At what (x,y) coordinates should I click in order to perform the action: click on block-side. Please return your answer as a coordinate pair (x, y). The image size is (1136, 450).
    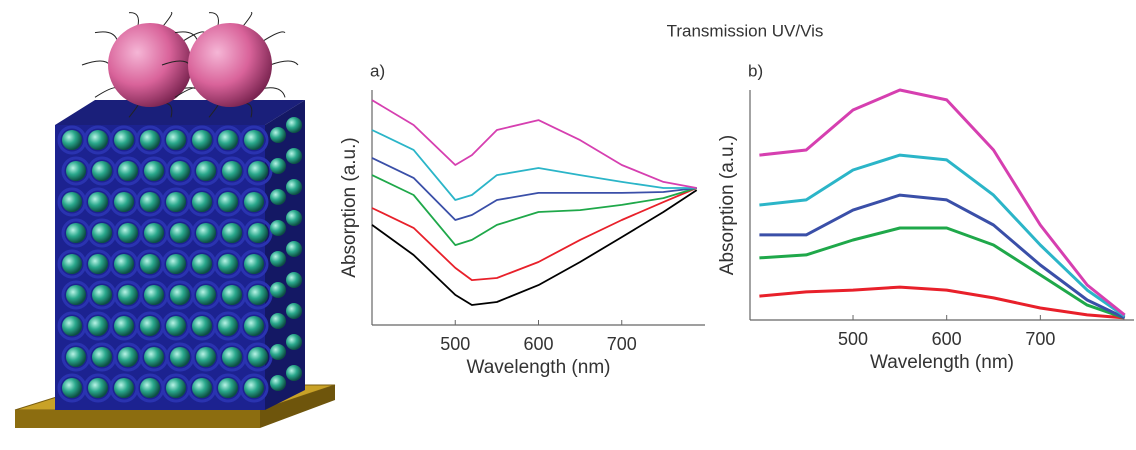
    Looking at the image, I should click on (285, 255).